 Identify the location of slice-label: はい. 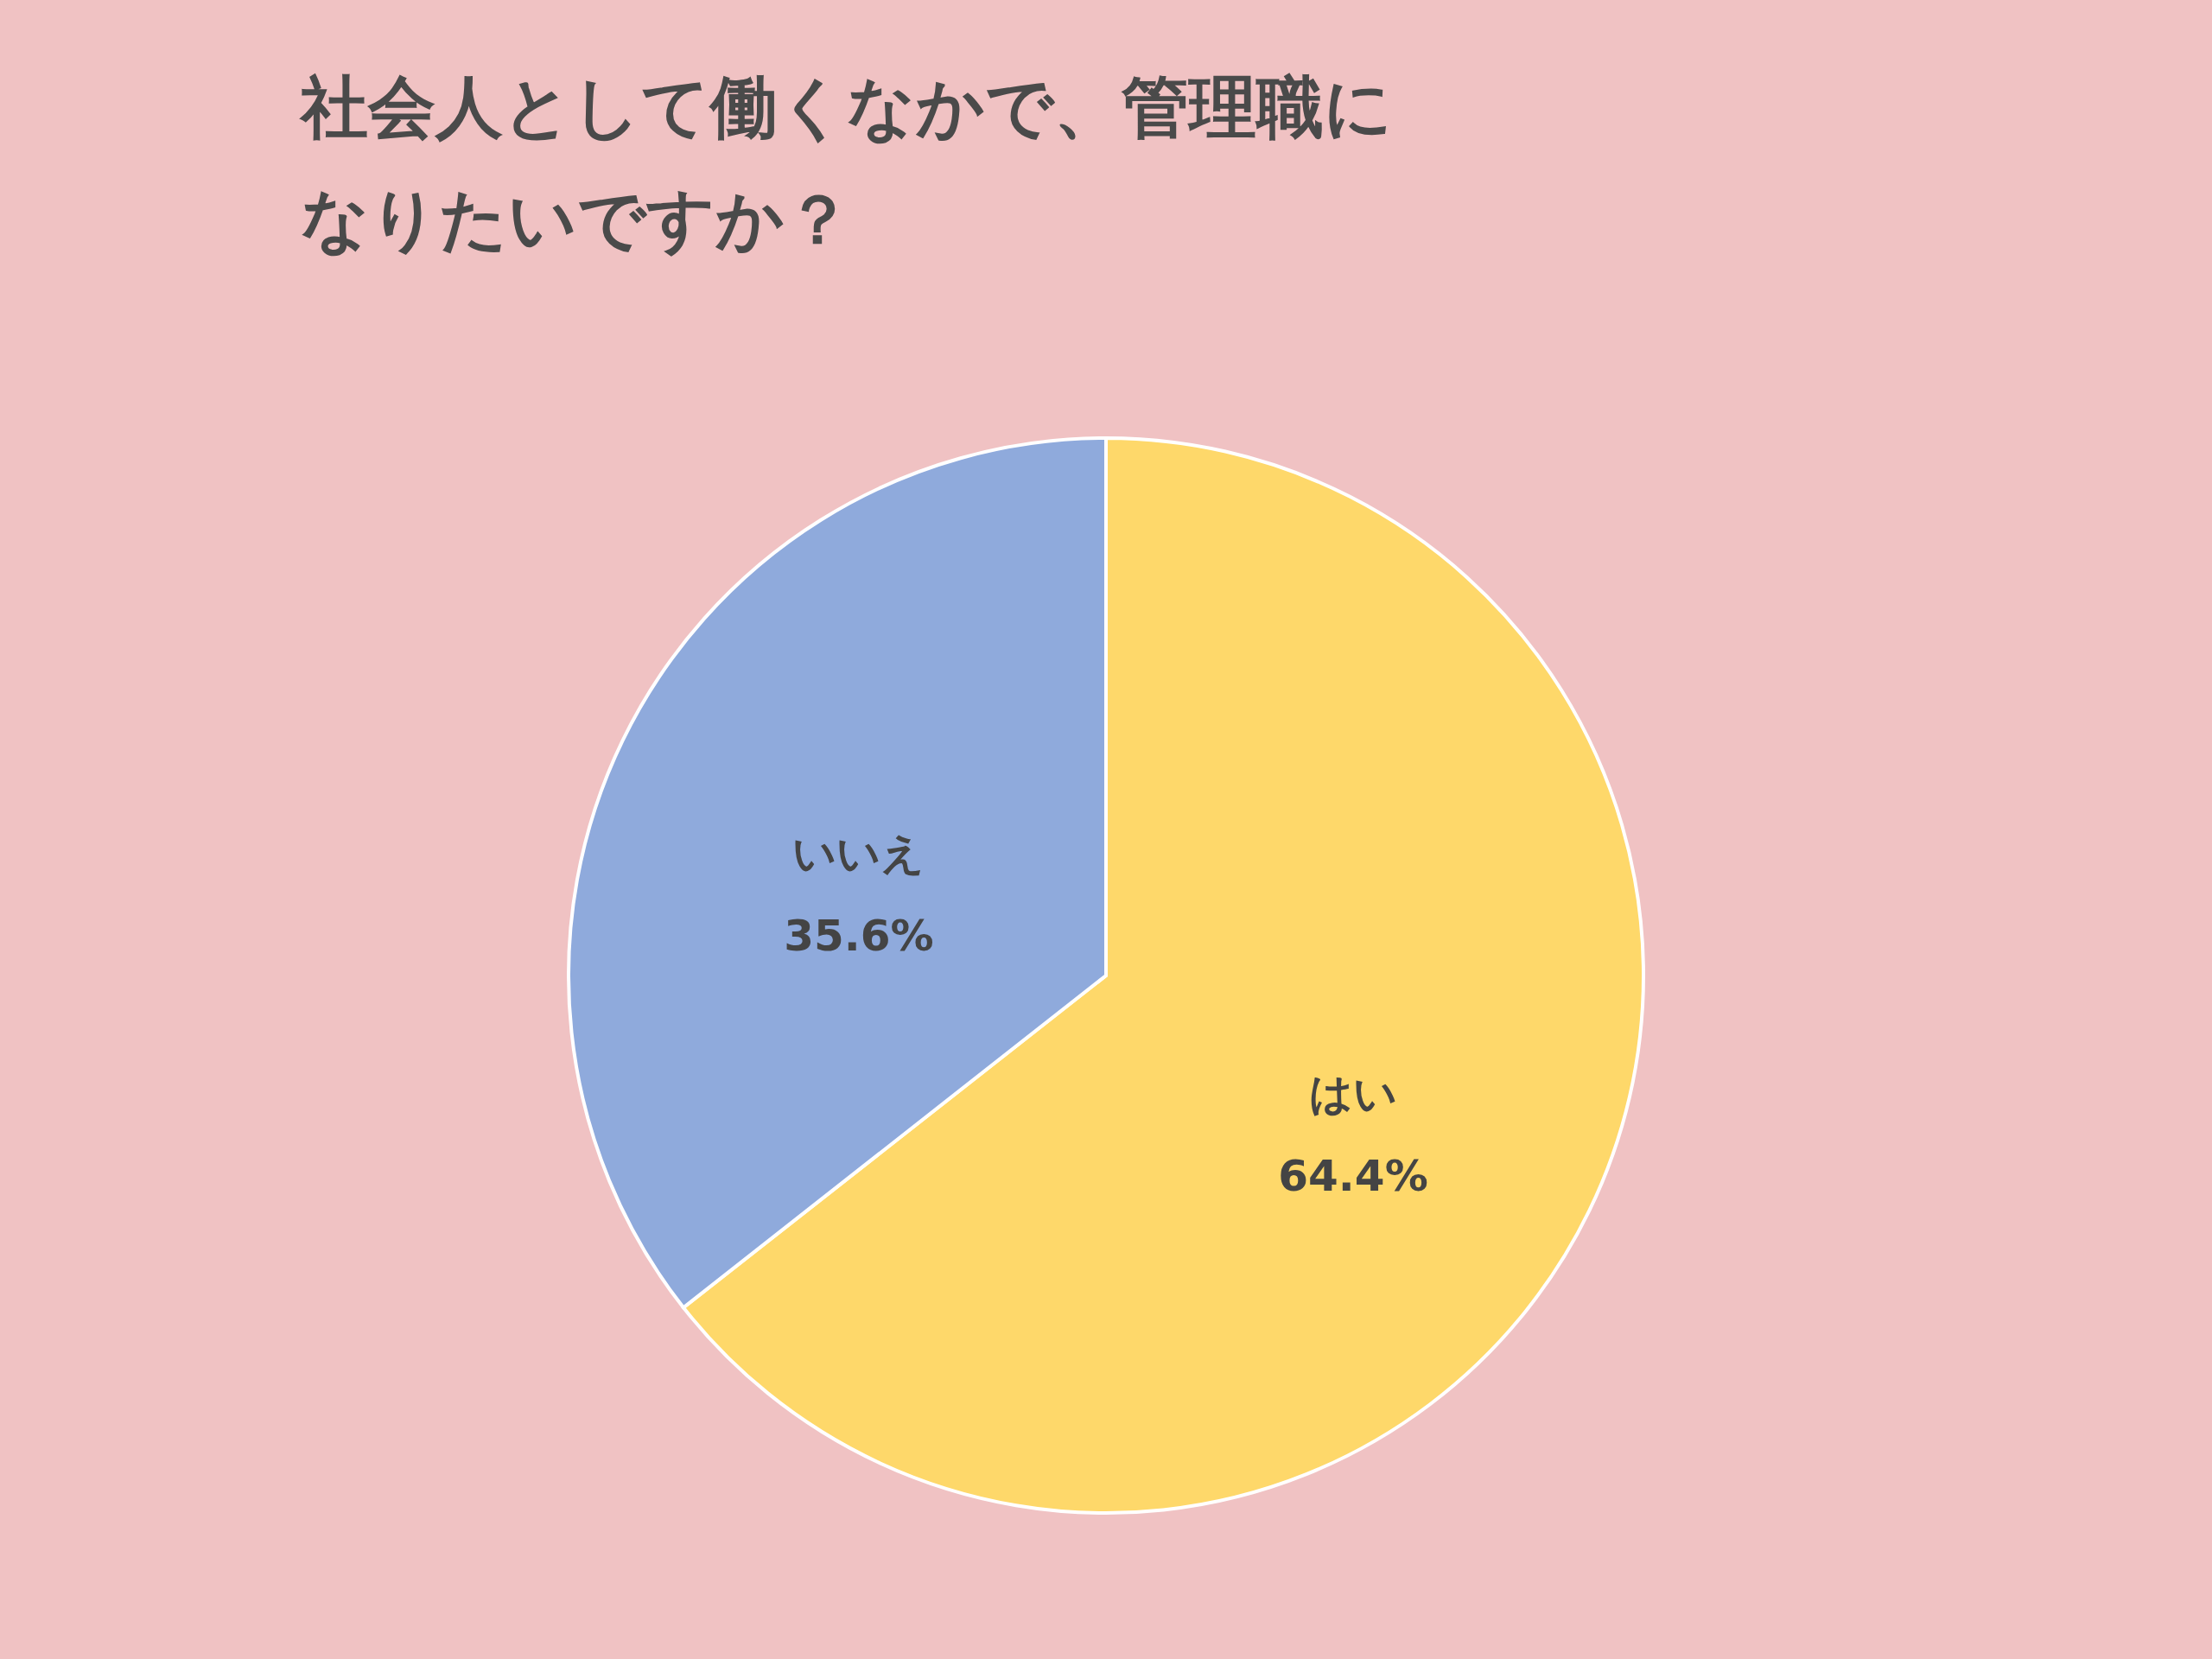
(1353, 1094).